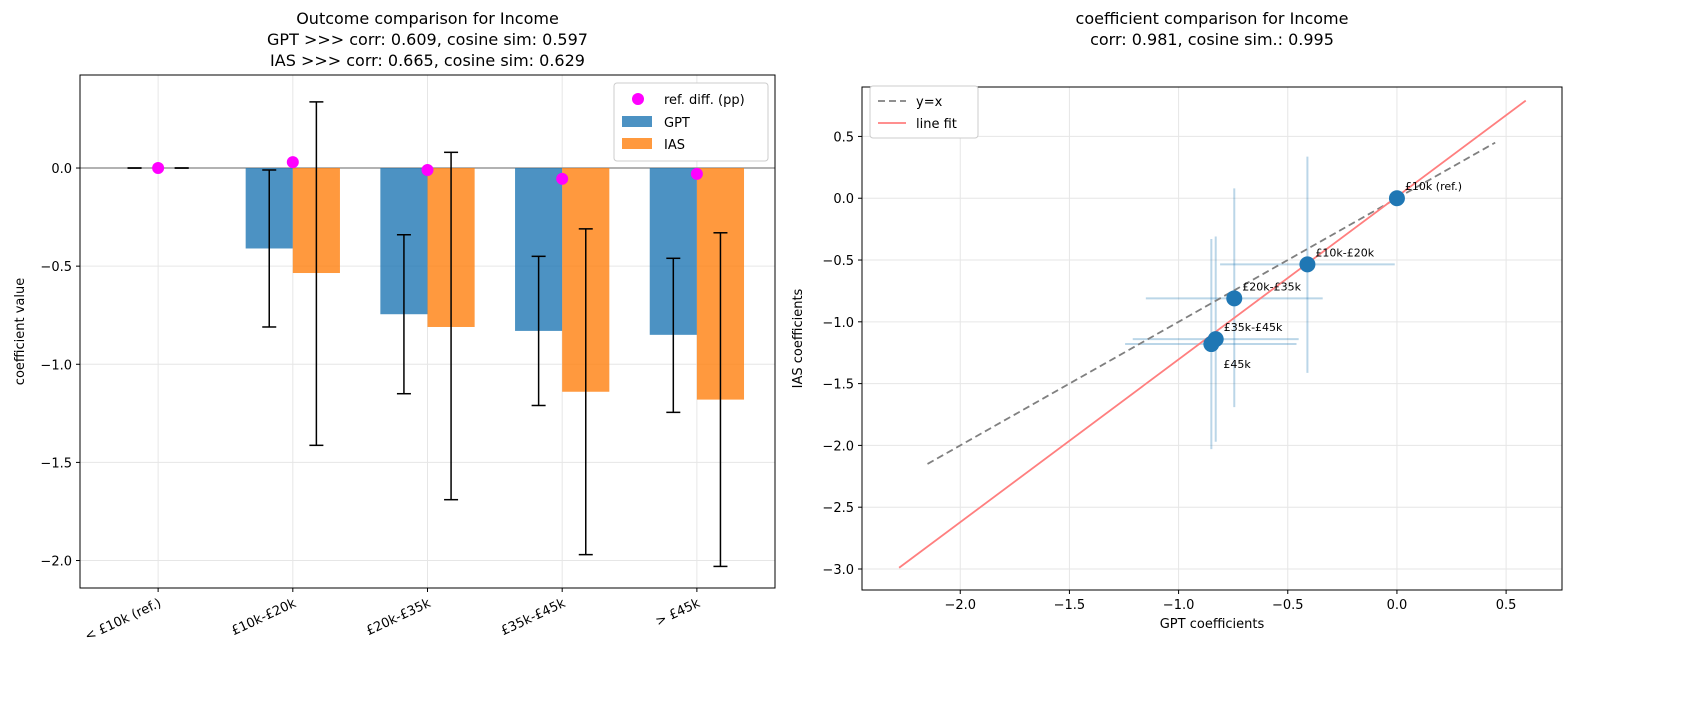  What do you see at coordinates (843, 137) in the screenshot?
I see `y-tick-label: 0.5` at bounding box center [843, 137].